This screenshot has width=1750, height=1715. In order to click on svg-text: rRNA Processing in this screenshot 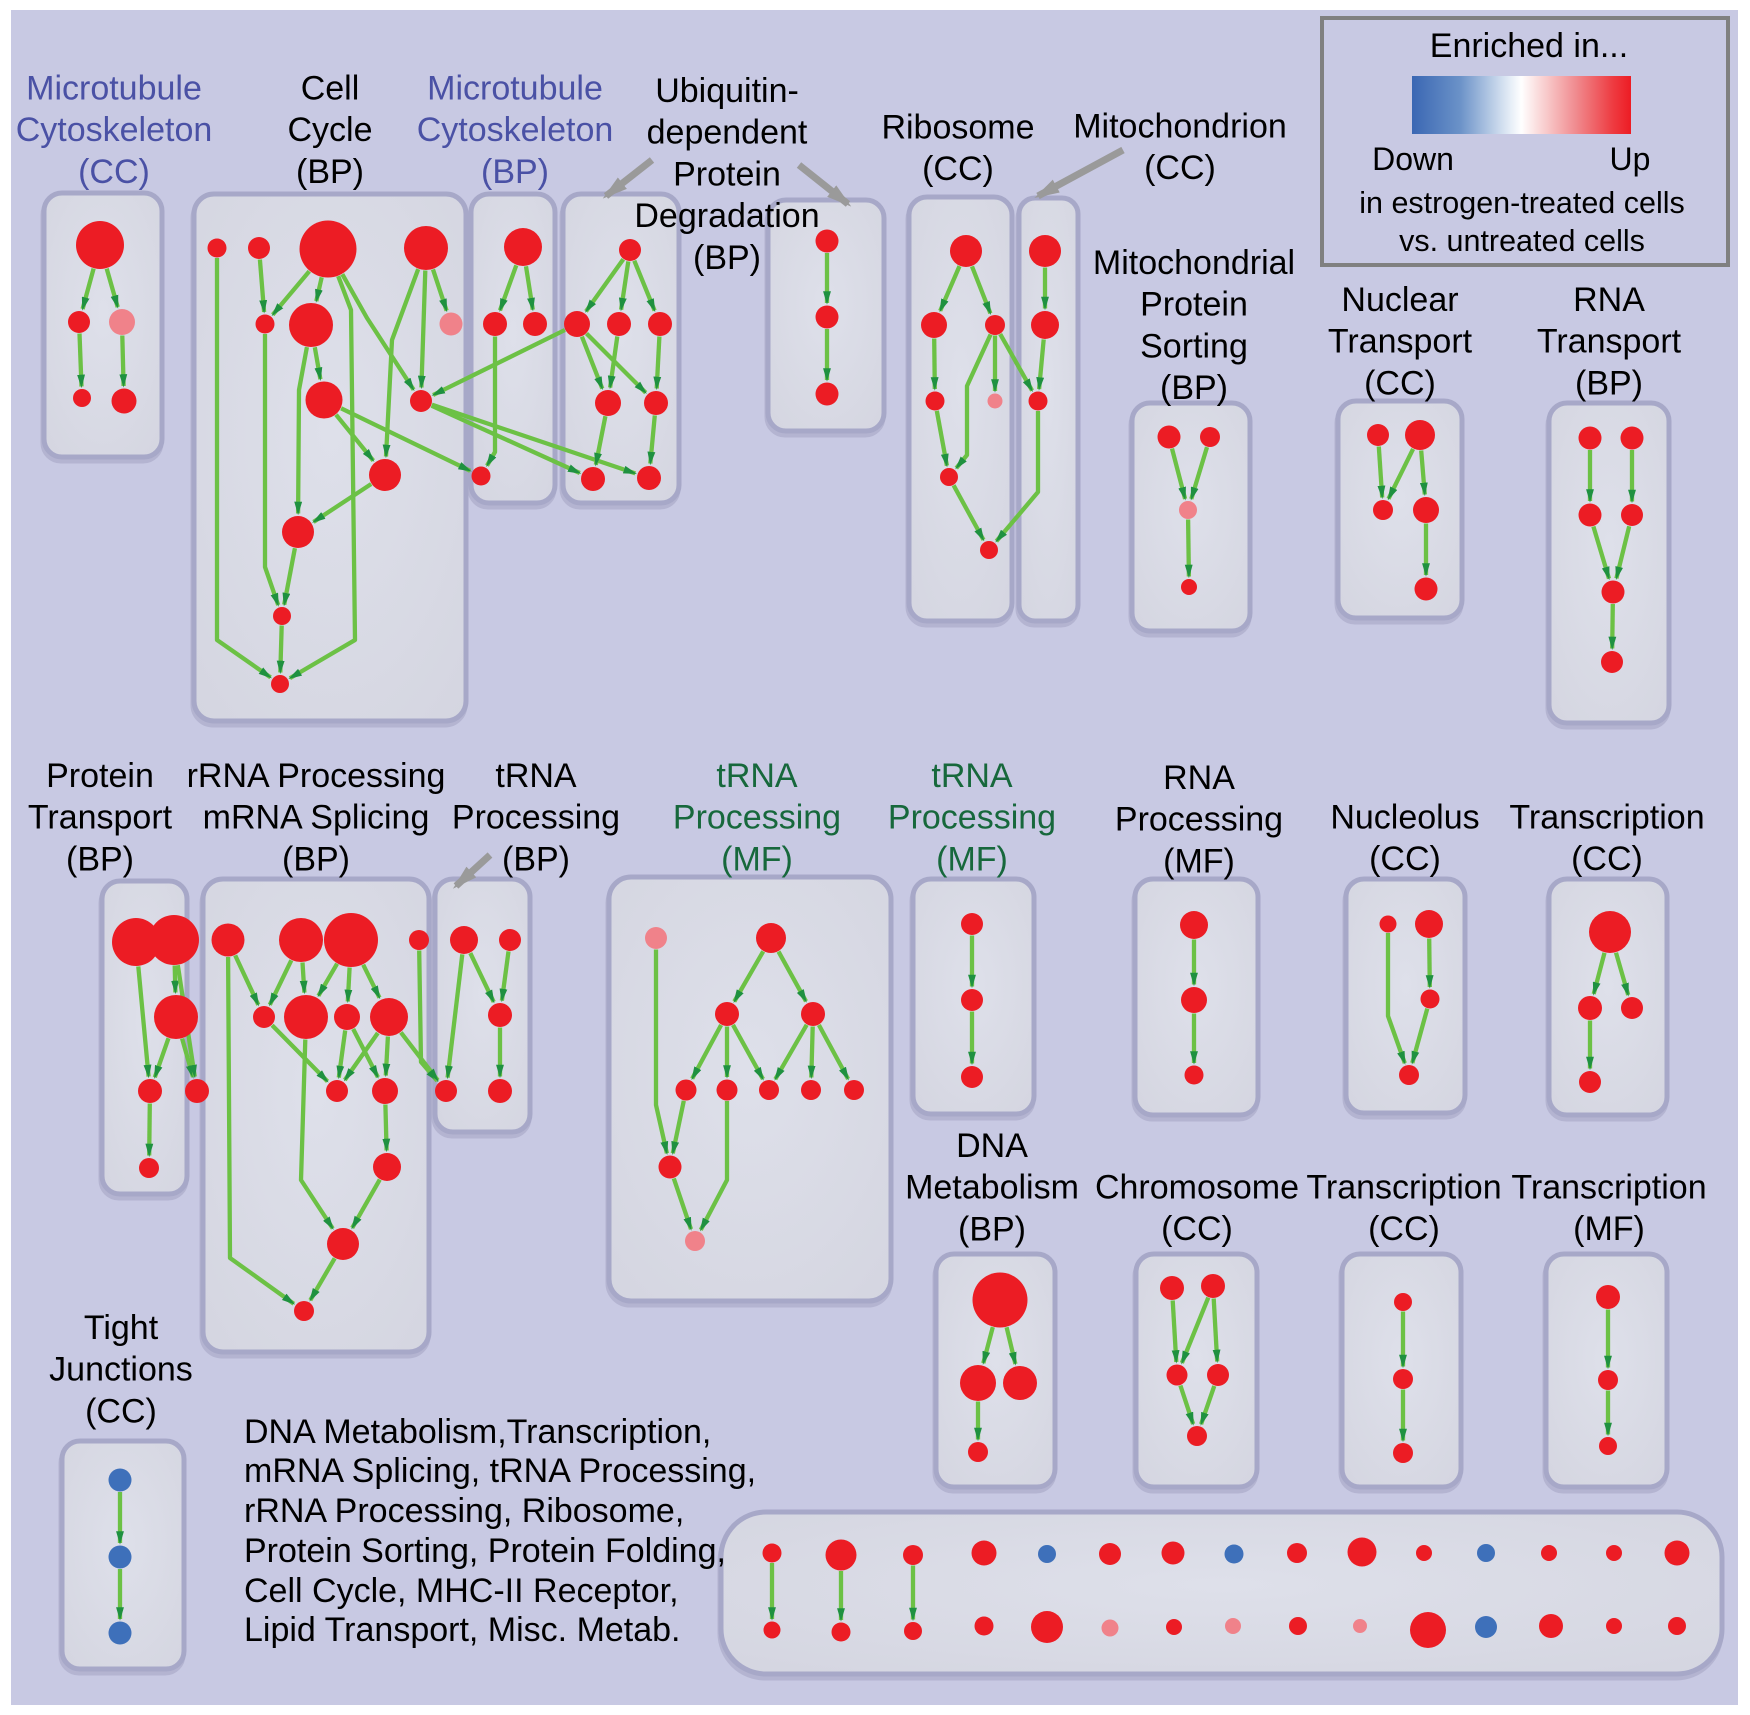, I will do `click(316, 776)`.